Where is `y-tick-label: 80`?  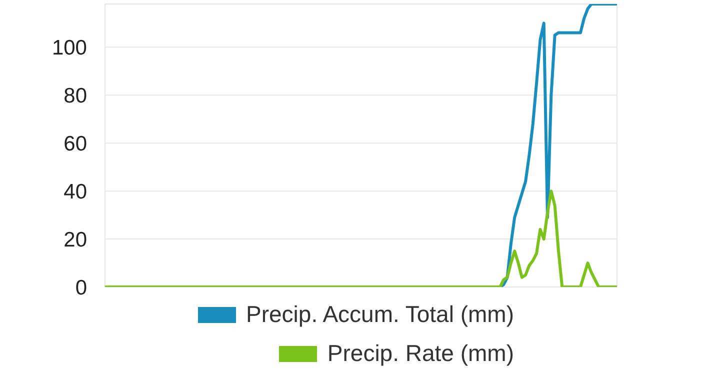
y-tick-label: 80 is located at coordinates (75, 96).